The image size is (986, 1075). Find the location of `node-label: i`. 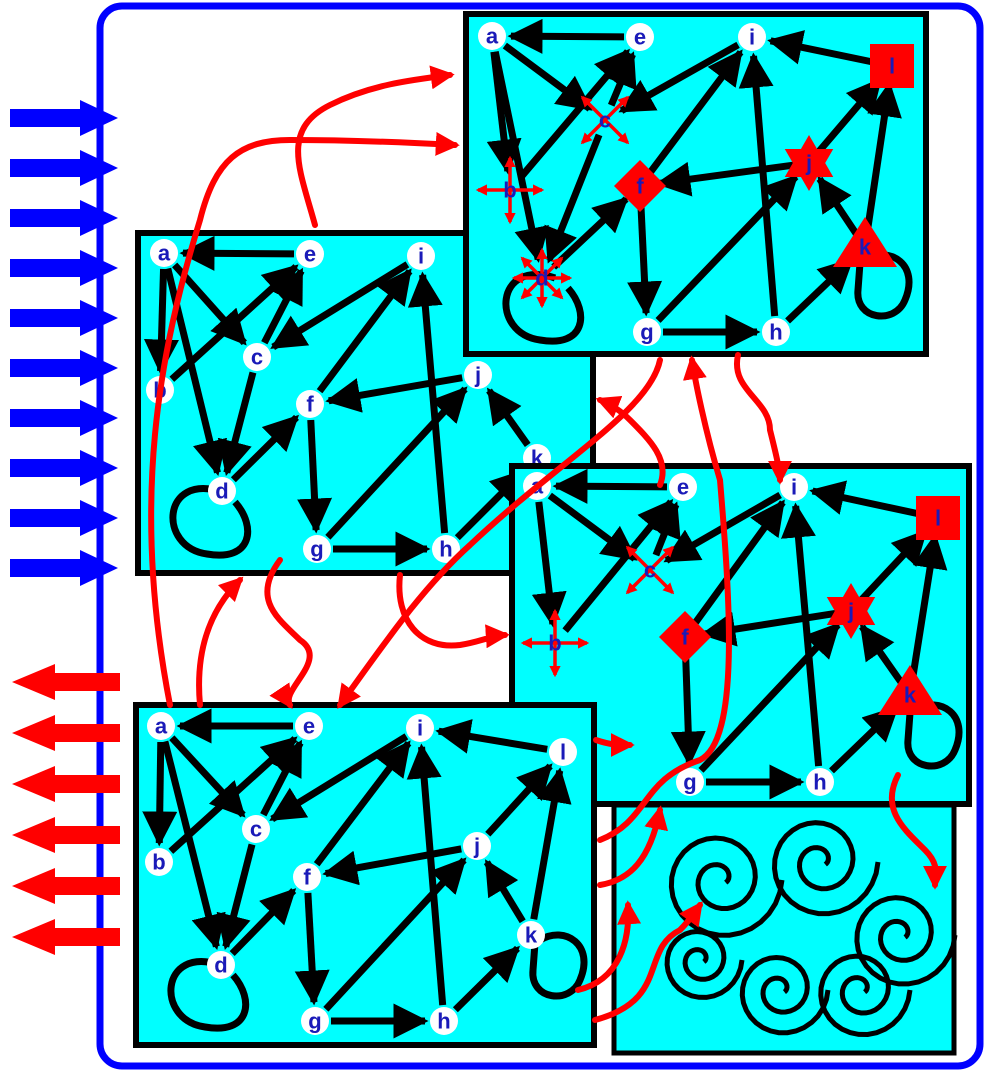

node-label: i is located at coordinates (421, 256).